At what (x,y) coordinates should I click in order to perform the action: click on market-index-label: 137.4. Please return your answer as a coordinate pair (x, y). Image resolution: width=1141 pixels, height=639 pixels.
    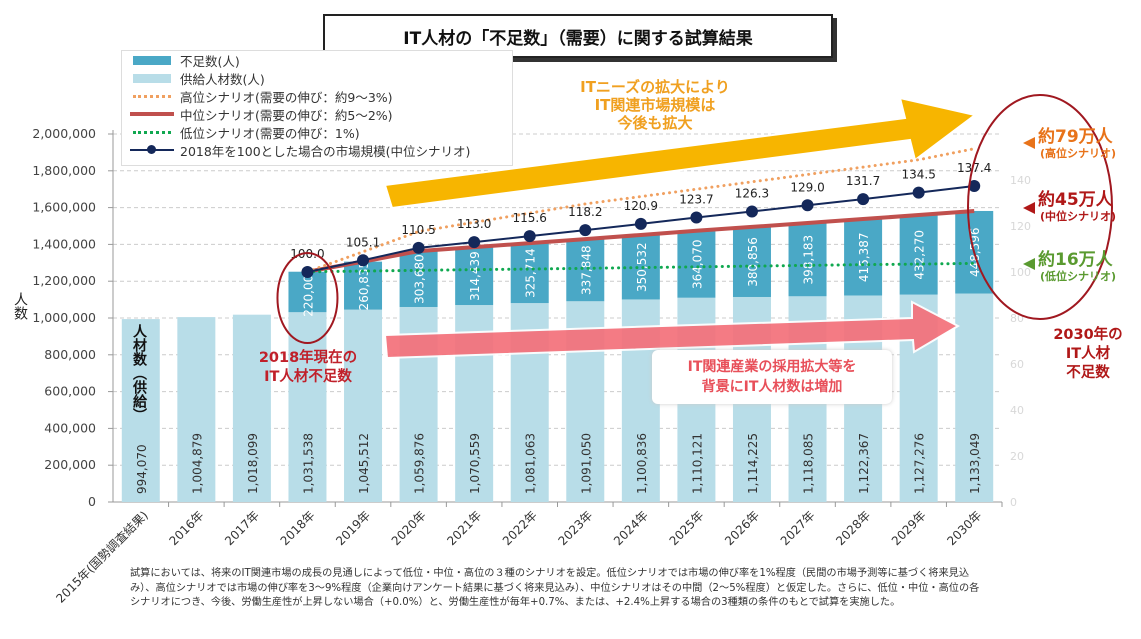
    Looking at the image, I should click on (974, 168).